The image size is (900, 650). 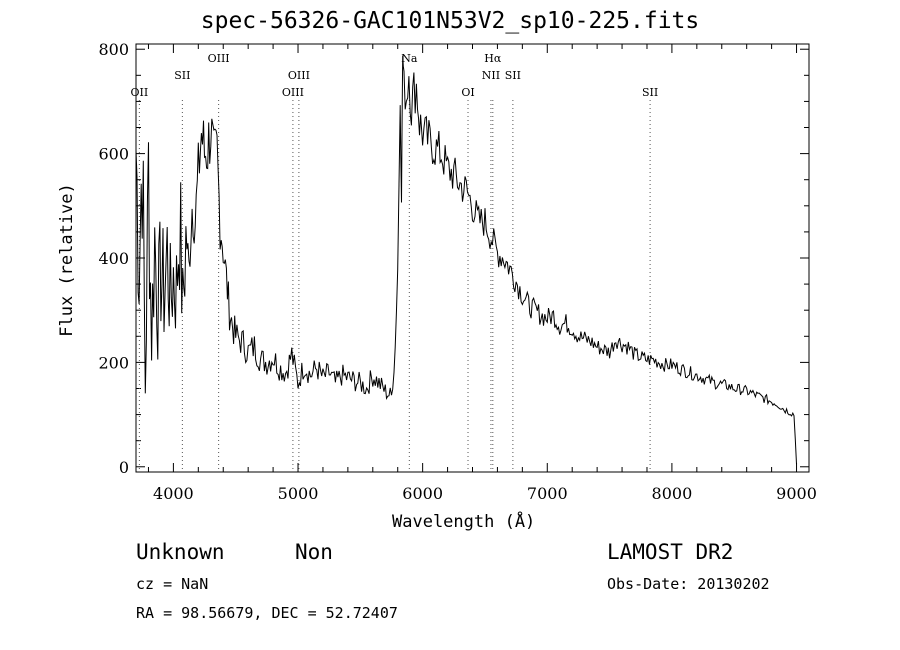 I want to click on emission-line-label: OII, so click(x=140, y=92).